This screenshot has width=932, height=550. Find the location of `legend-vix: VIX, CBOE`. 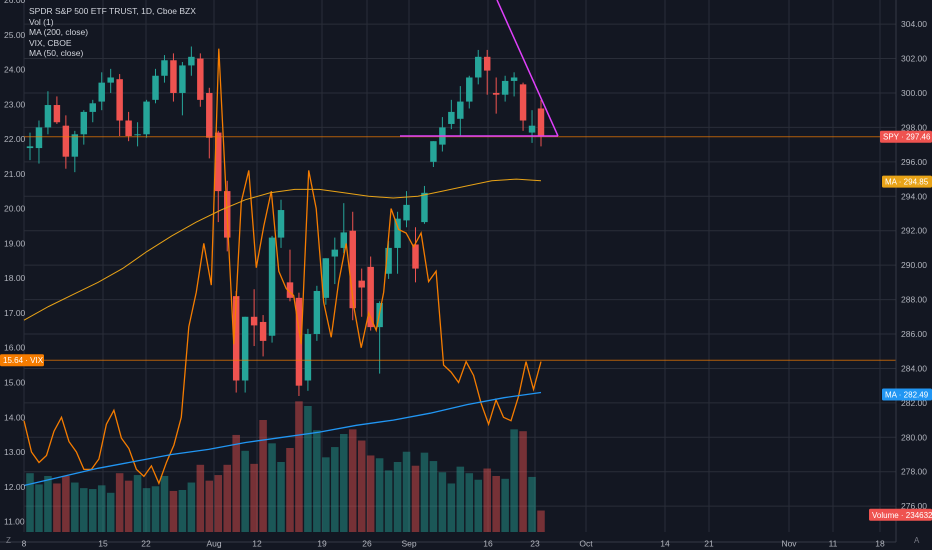

legend-vix: VIX, CBOE is located at coordinates (50, 42).